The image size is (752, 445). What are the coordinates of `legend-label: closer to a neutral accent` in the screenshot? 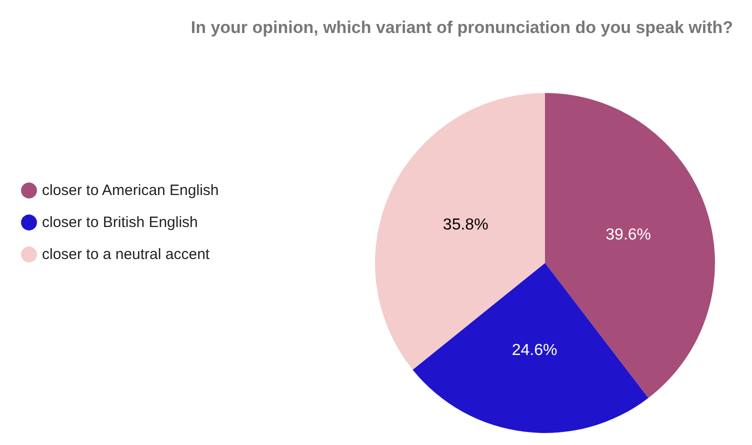 It's located at (126, 254).